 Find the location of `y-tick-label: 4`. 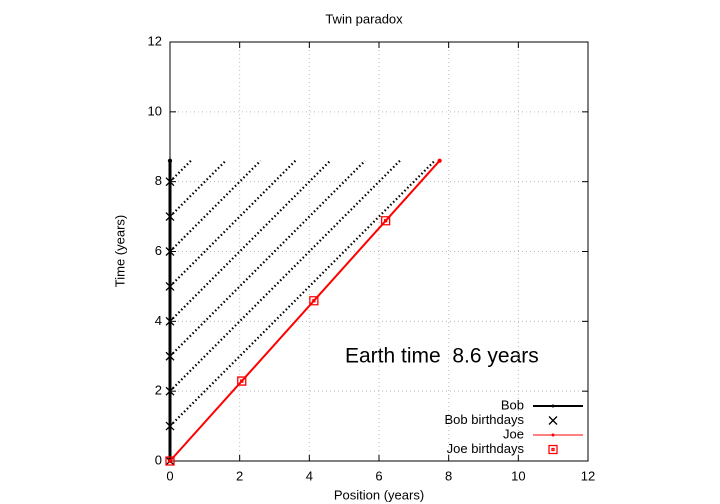

y-tick-label: 4 is located at coordinates (158, 320).